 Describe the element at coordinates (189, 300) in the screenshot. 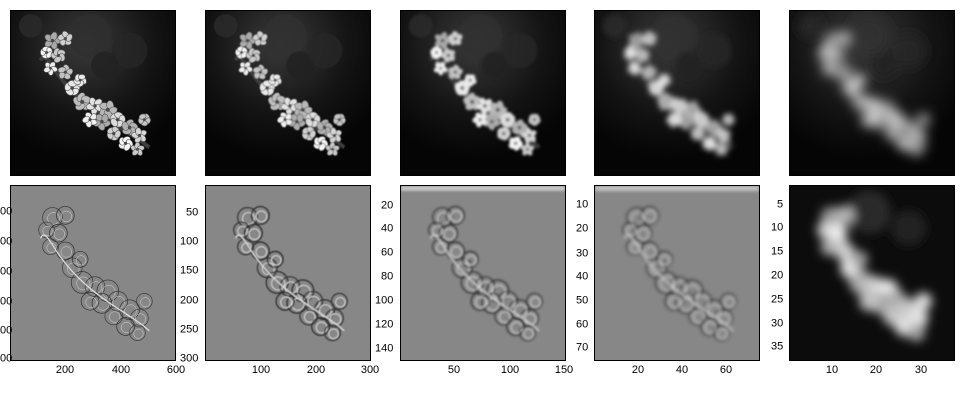

I see `y-tick-label: 200` at that location.